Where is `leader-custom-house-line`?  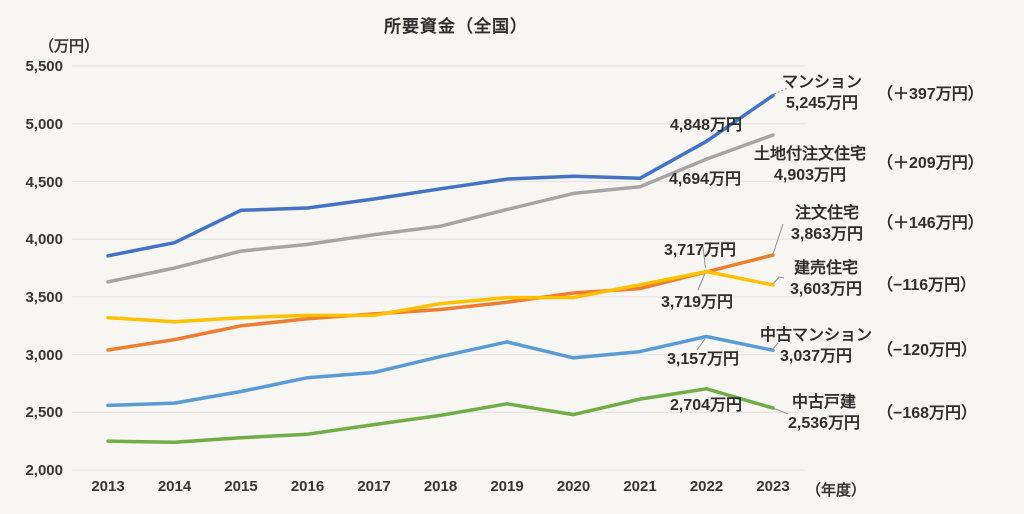 leader-custom-house-line is located at coordinates (778, 239).